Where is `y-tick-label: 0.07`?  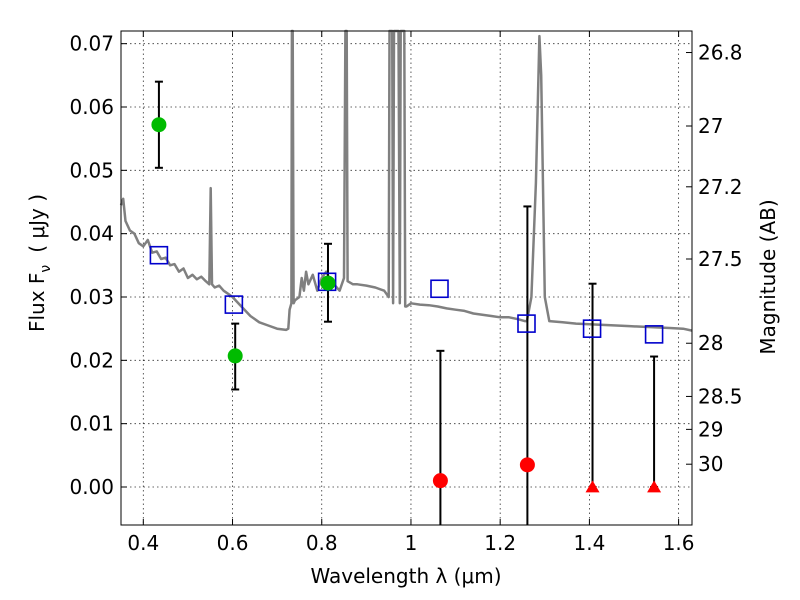 y-tick-label: 0.07 is located at coordinates (91, 44).